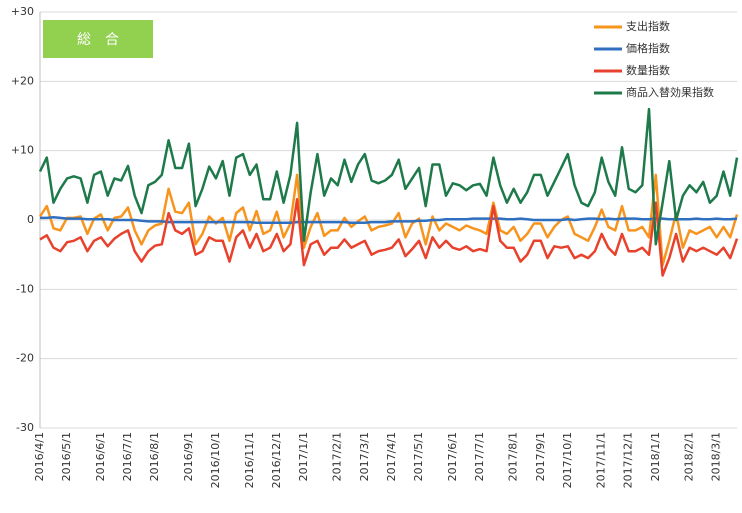 The height and width of the screenshot is (513, 742). Describe the element at coordinates (25, 288) in the screenshot. I see `y-tick-label: -10` at that location.